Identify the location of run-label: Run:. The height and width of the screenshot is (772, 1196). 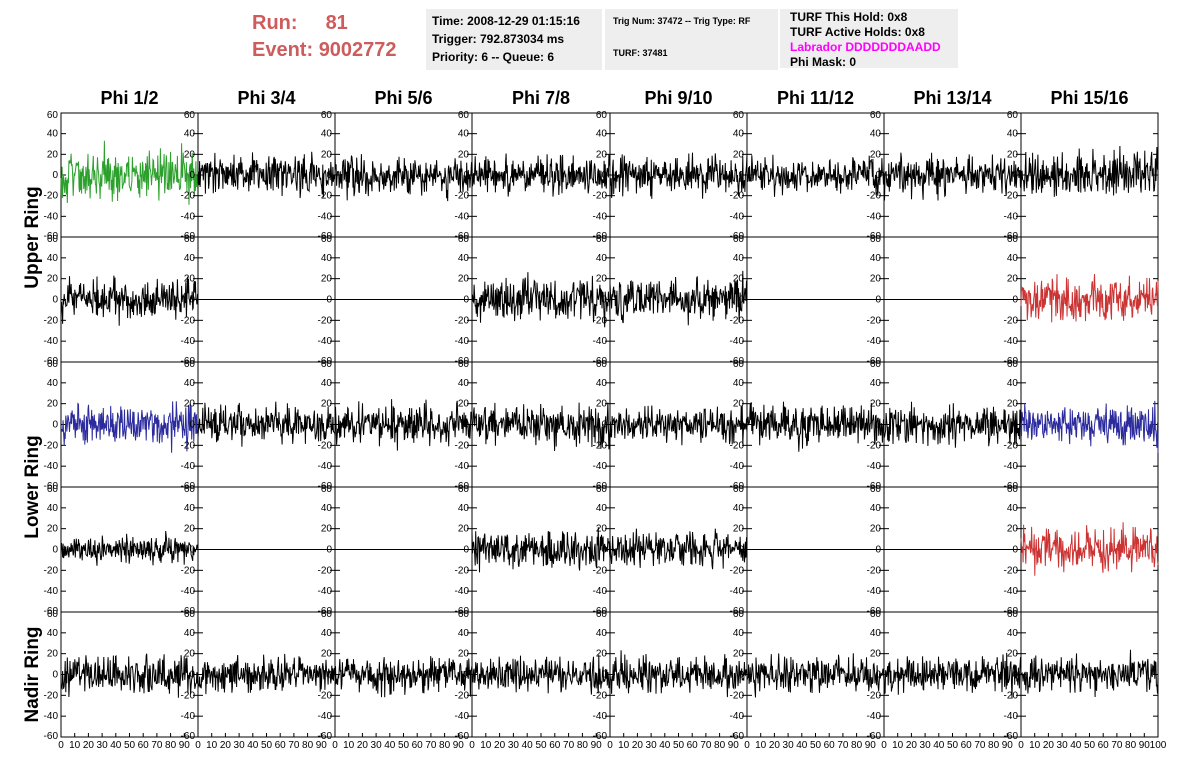
(275, 23).